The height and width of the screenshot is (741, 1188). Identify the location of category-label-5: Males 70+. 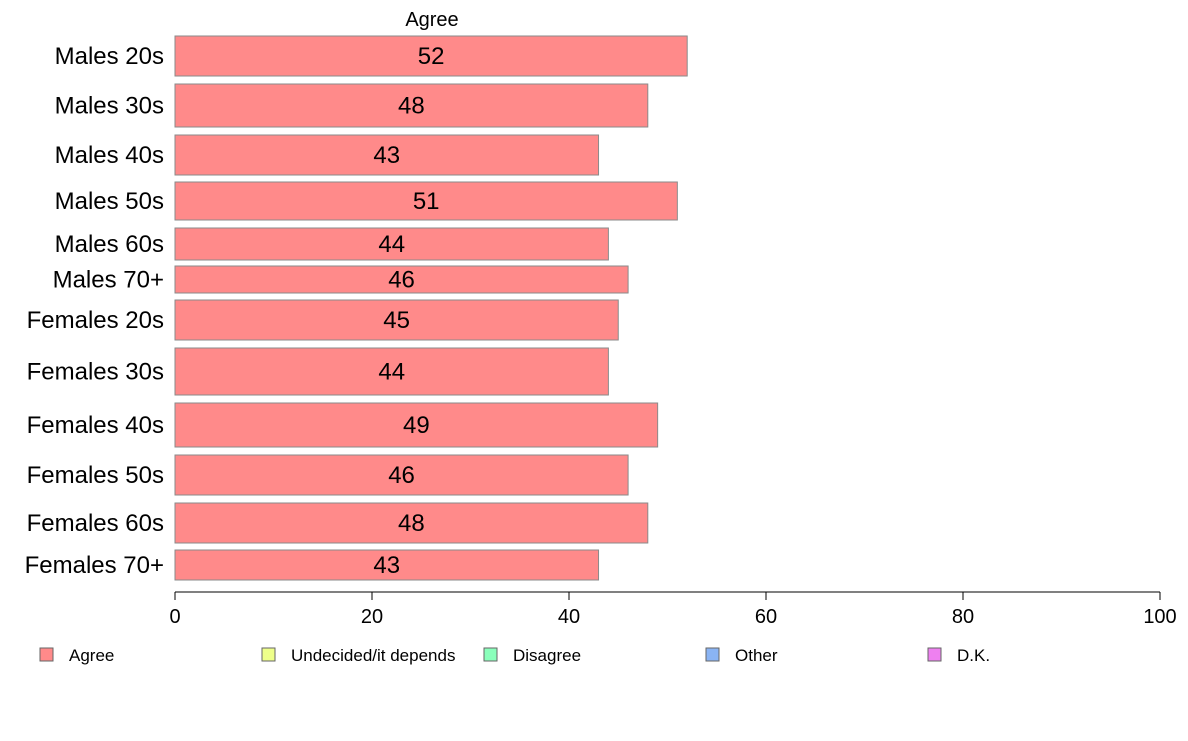
(108, 280).